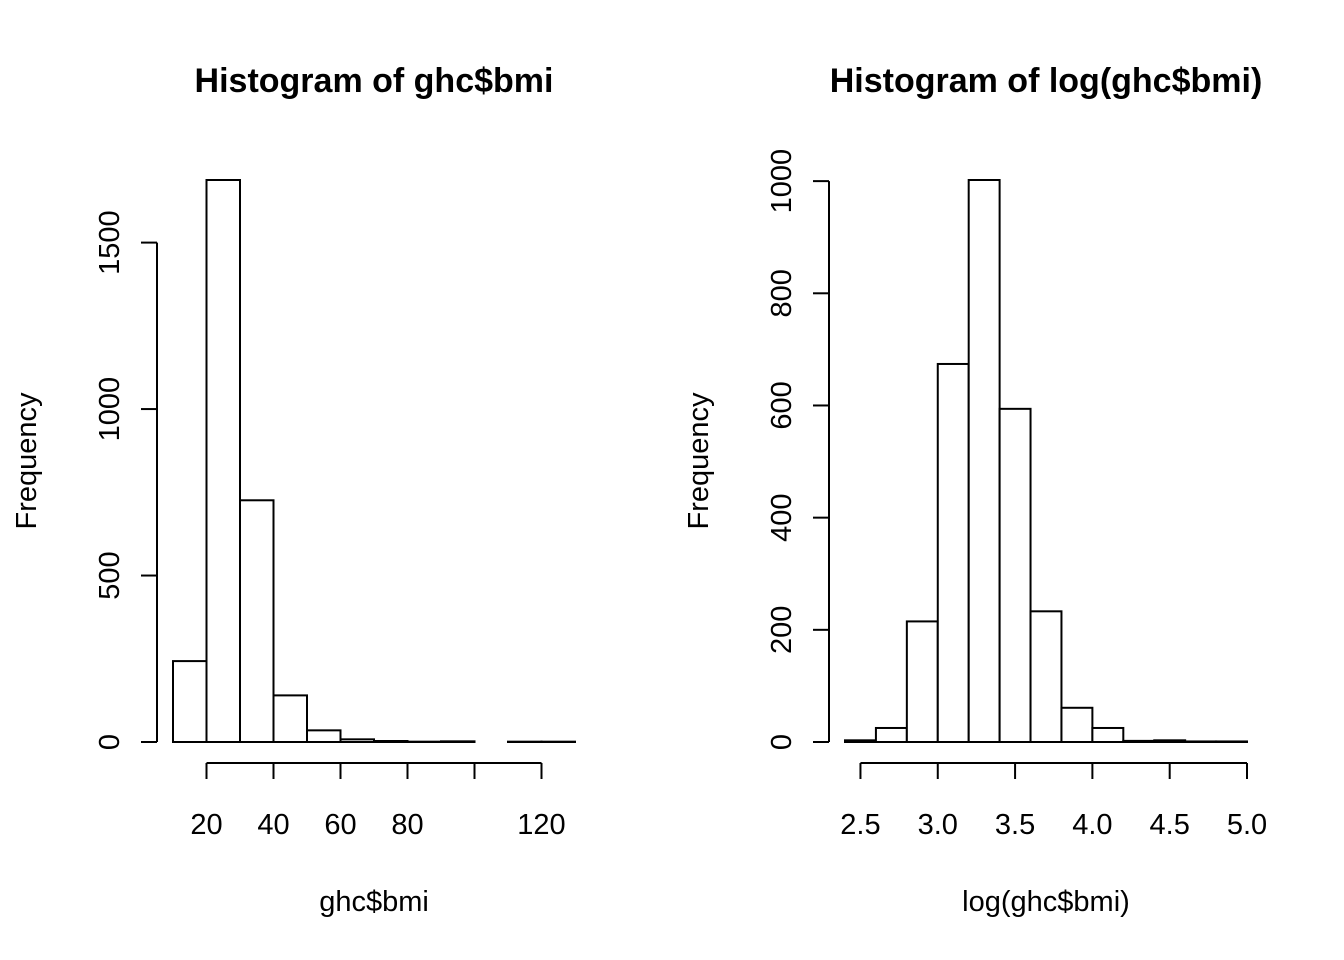 The width and height of the screenshot is (1344, 960). I want to click on x-tick-label: 4.0, so click(1092, 825).